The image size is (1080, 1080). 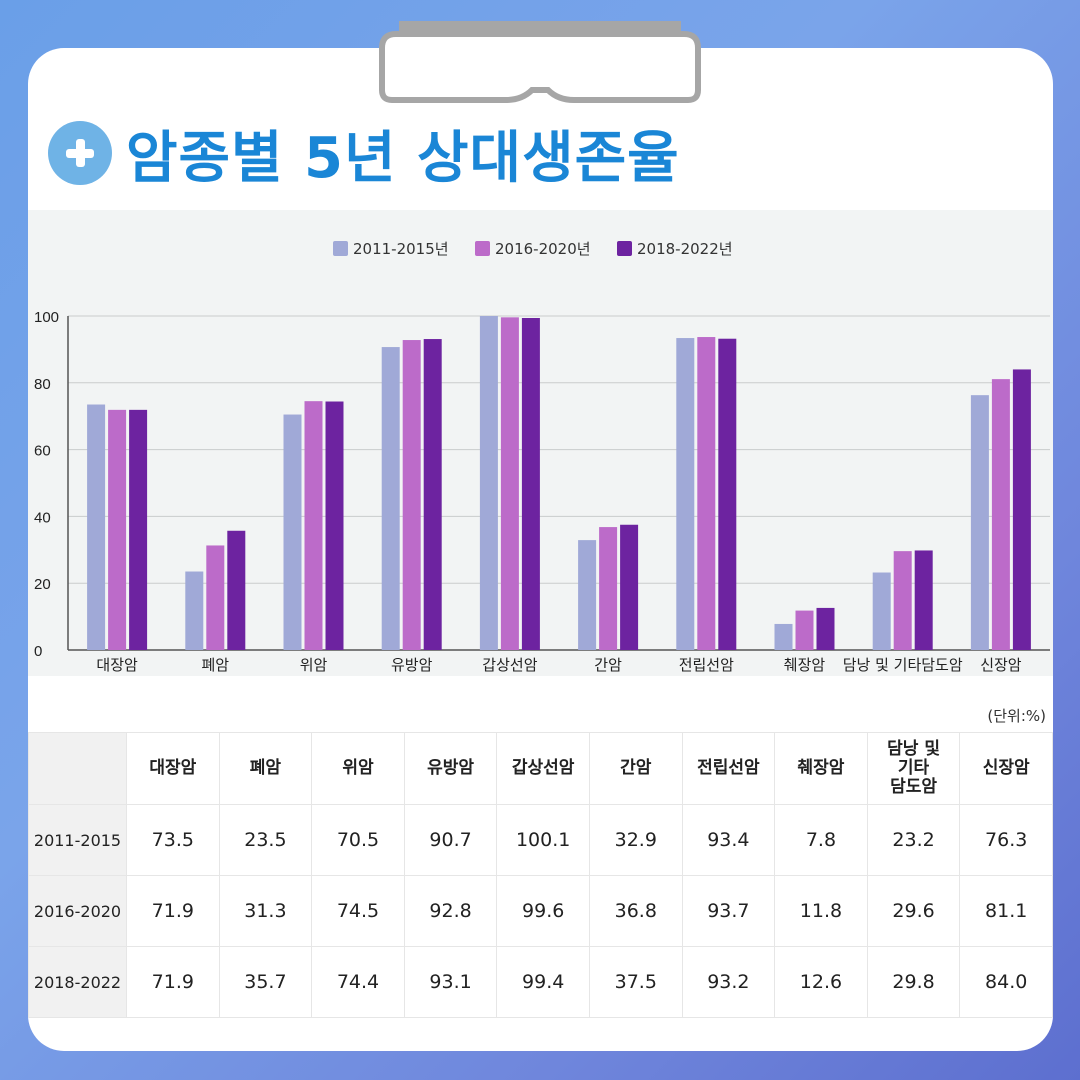 I want to click on bar-대장암-2011-2015년, so click(x=96, y=527).